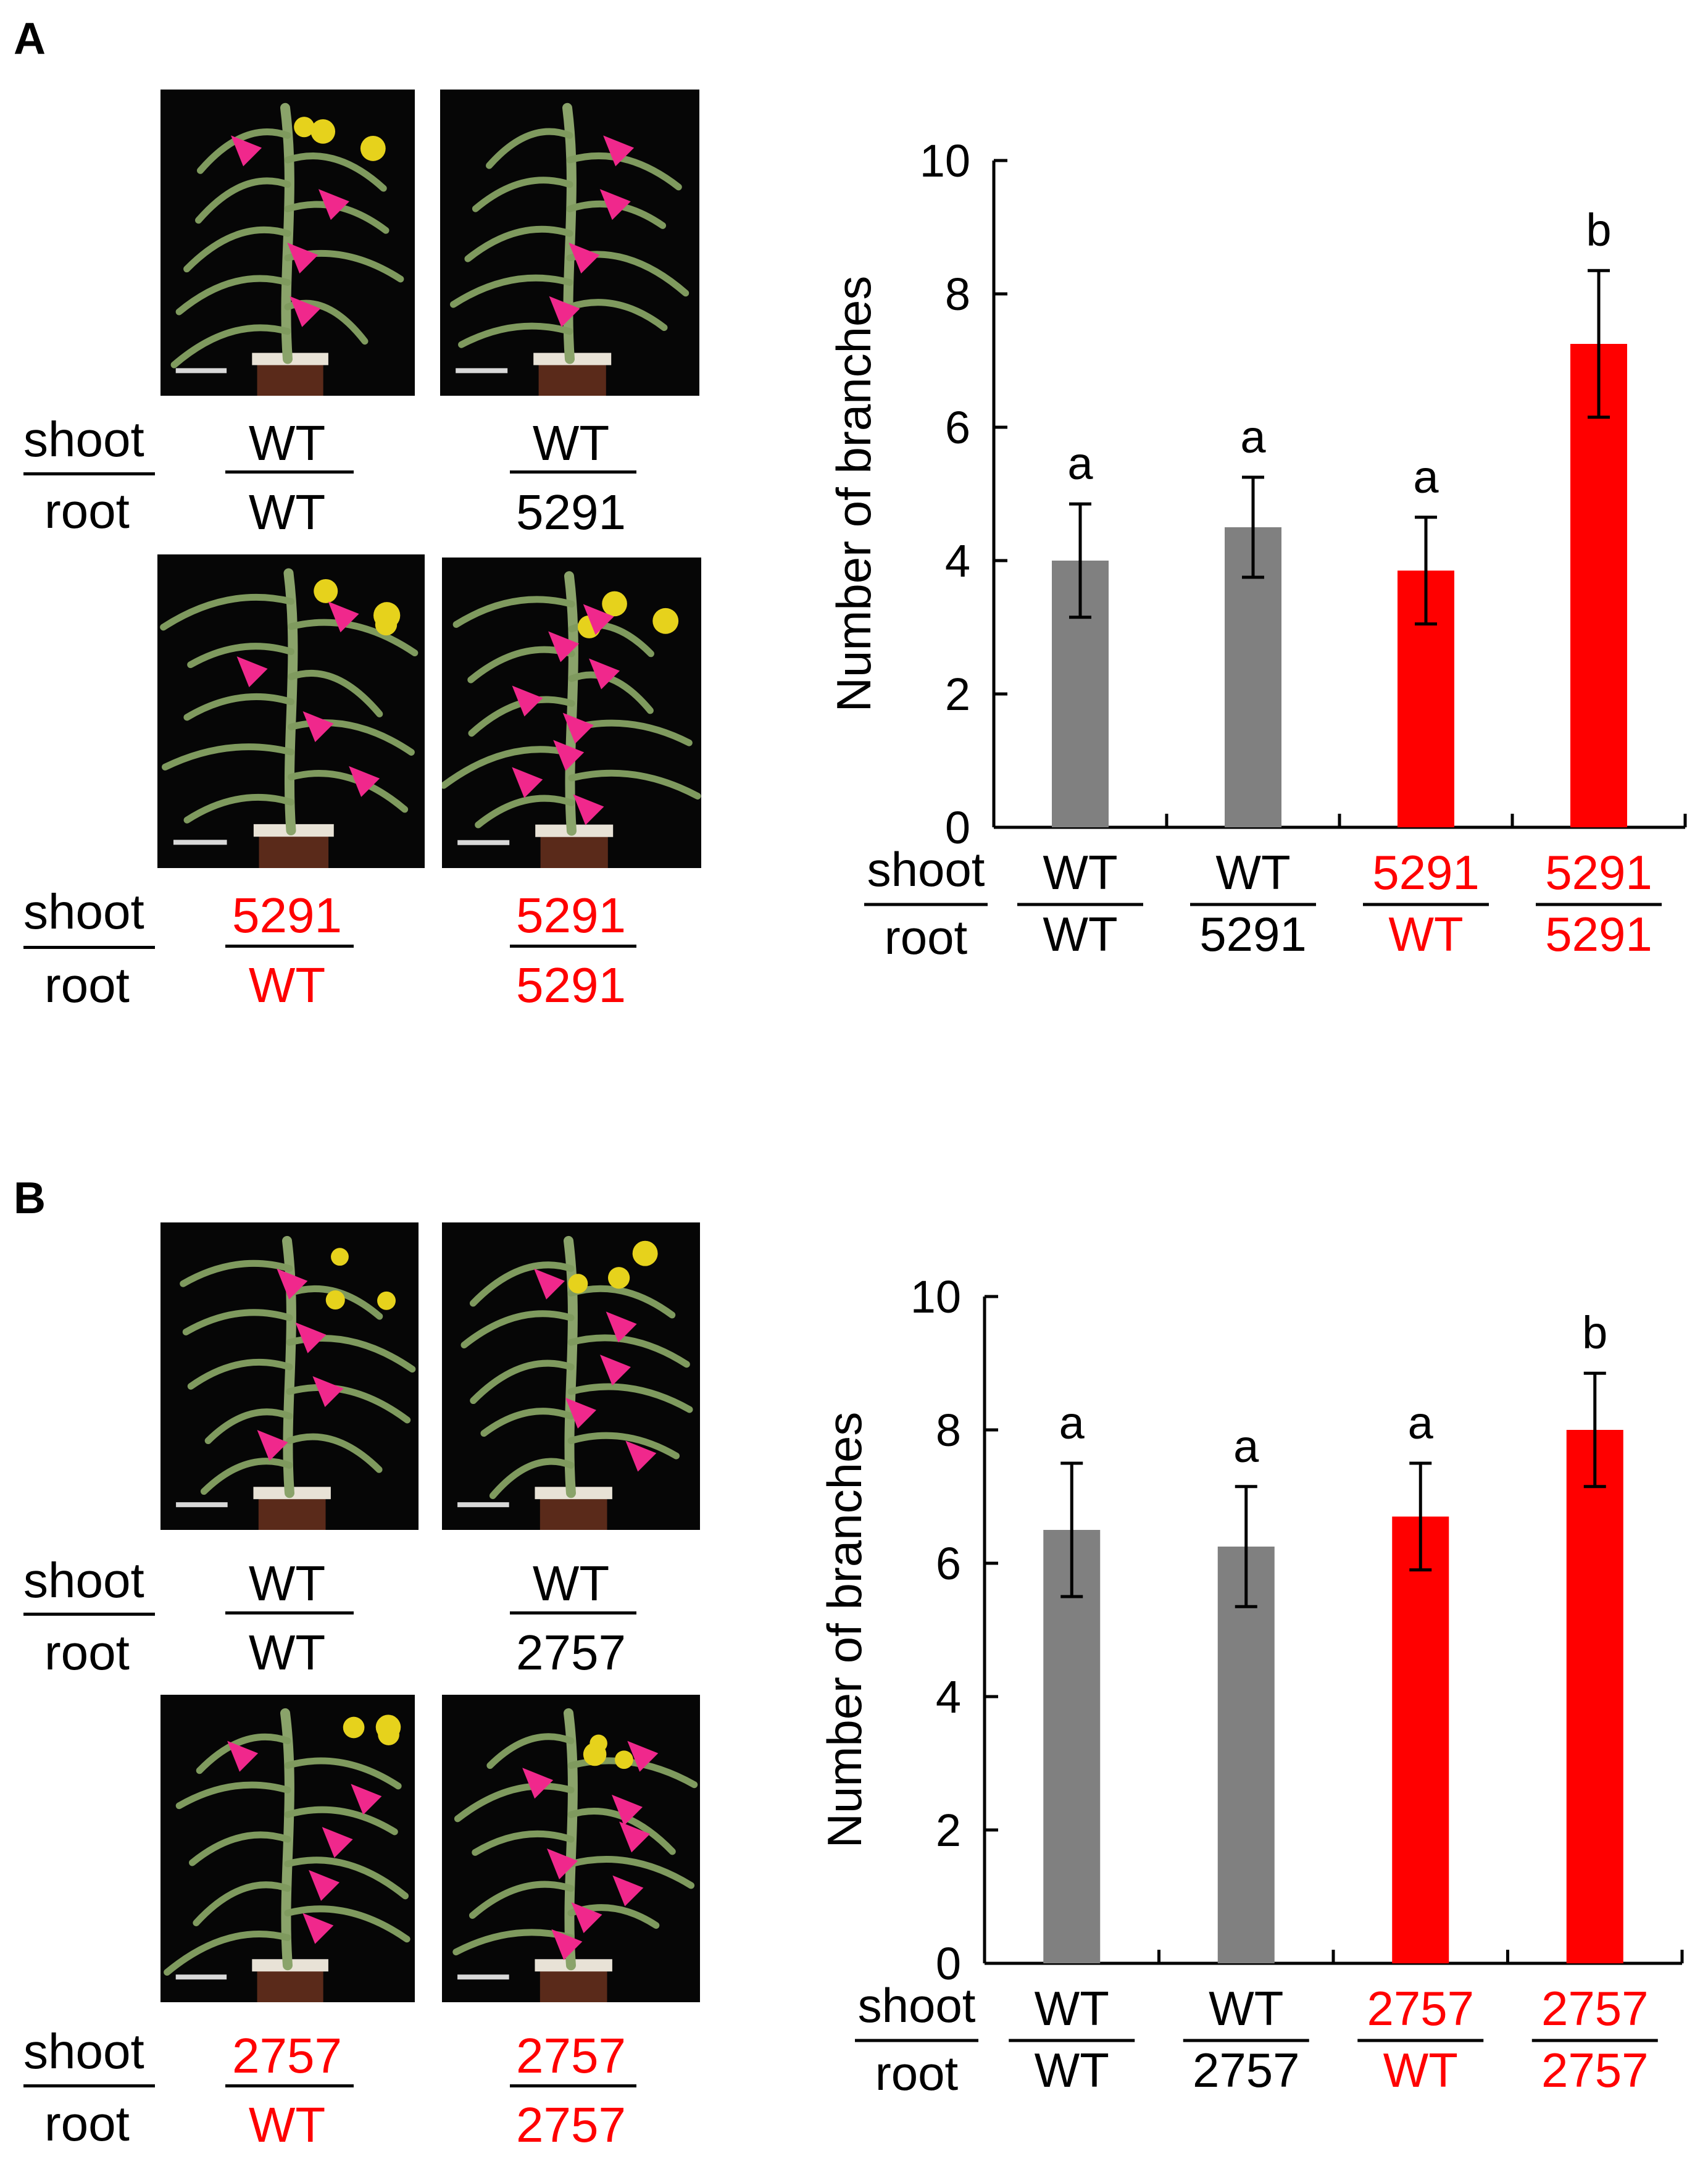 This screenshot has width=1708, height=2172. Describe the element at coordinates (917, 2073) in the screenshot. I see `axis-row-header-root: root` at that location.